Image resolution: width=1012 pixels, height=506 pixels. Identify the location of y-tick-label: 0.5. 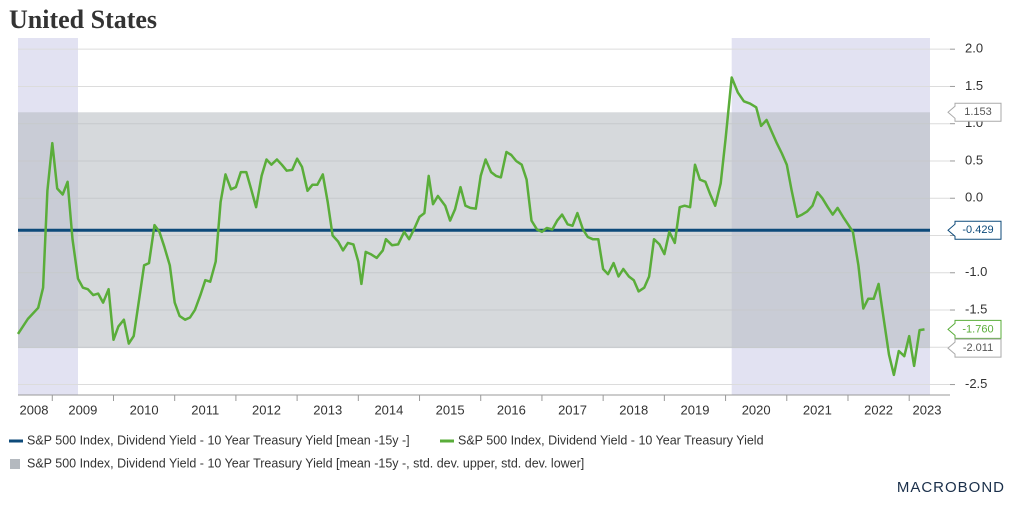
(974, 159).